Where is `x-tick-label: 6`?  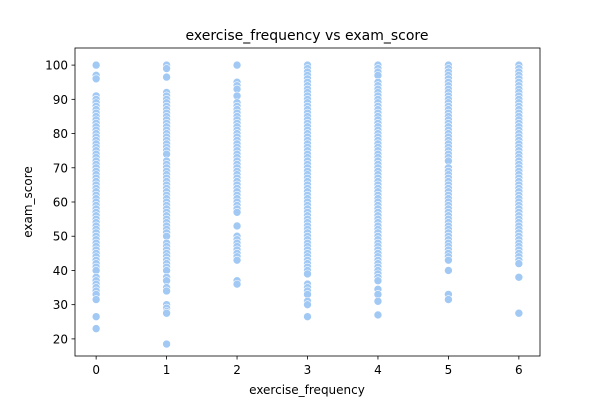 x-tick-label: 6 is located at coordinates (519, 370).